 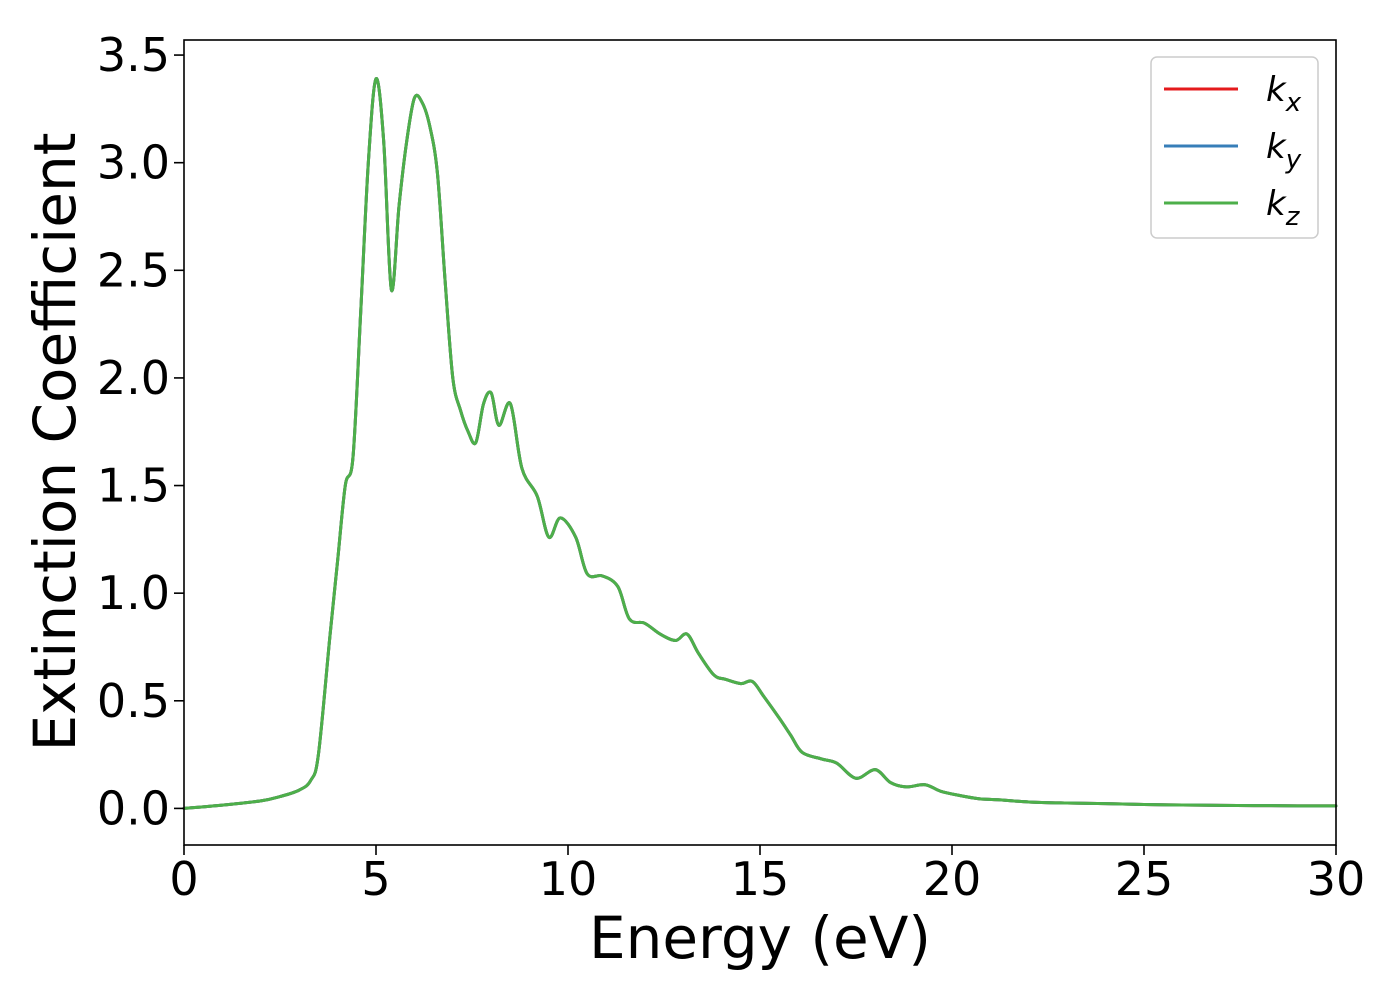 I want to click on y-tick-label: 2.5, so click(x=133, y=270).